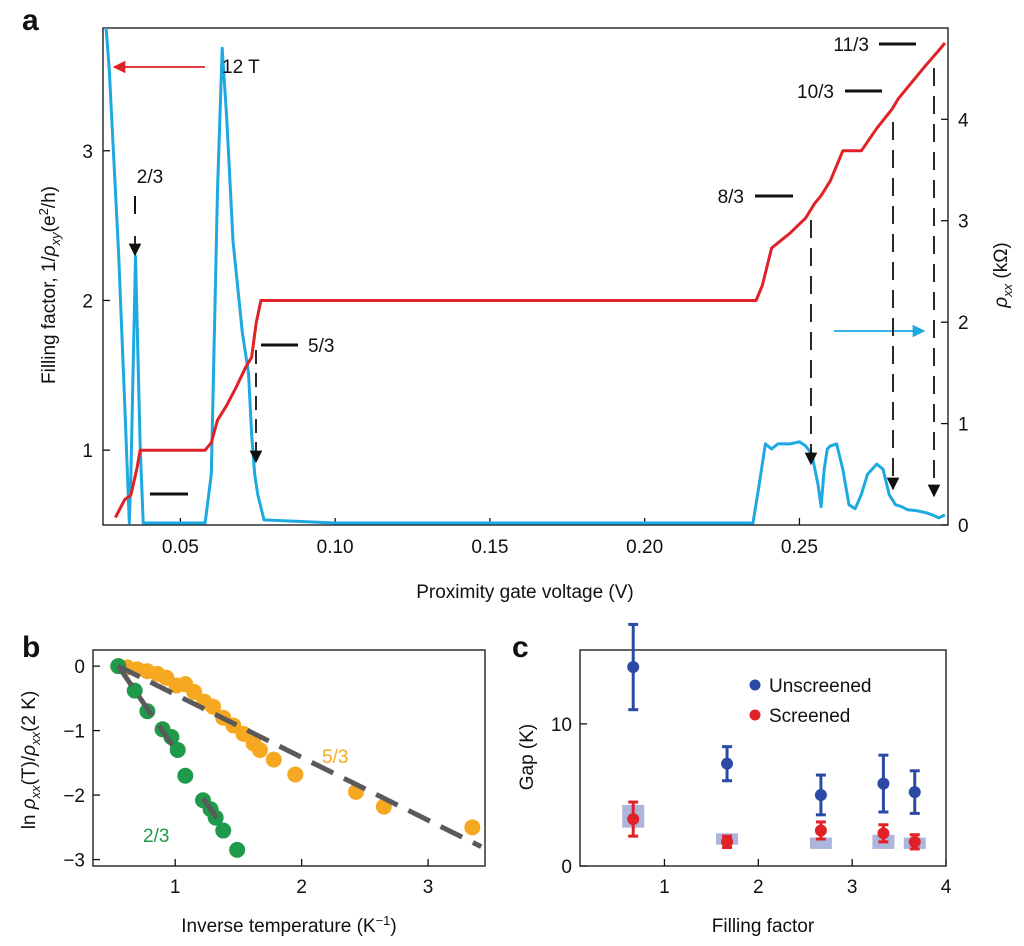 The image size is (1024, 946). What do you see at coordinates (525, 592) in the screenshot?
I see `panel-a-x-label: Proximity gate voltage (V)` at bounding box center [525, 592].